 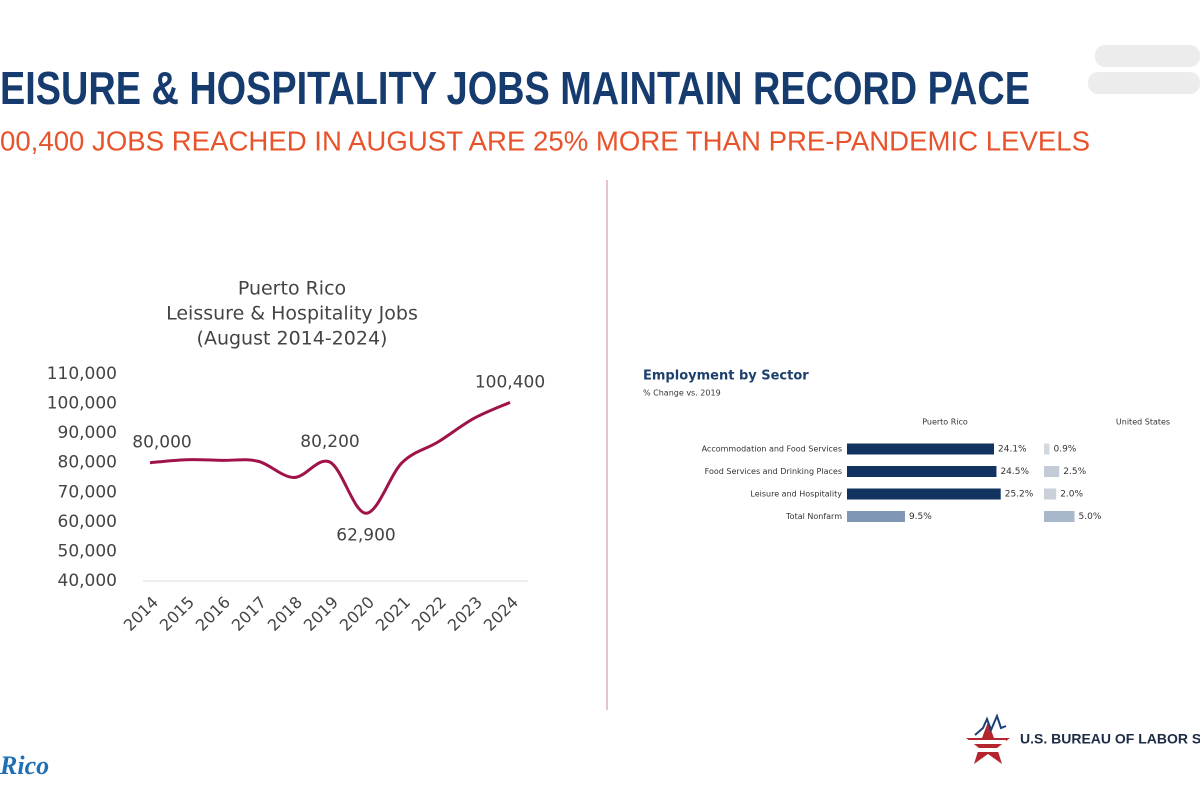 What do you see at coordinates (682, 393) in the screenshot?
I see `chart-subtitle: % Change vs. 2019` at bounding box center [682, 393].